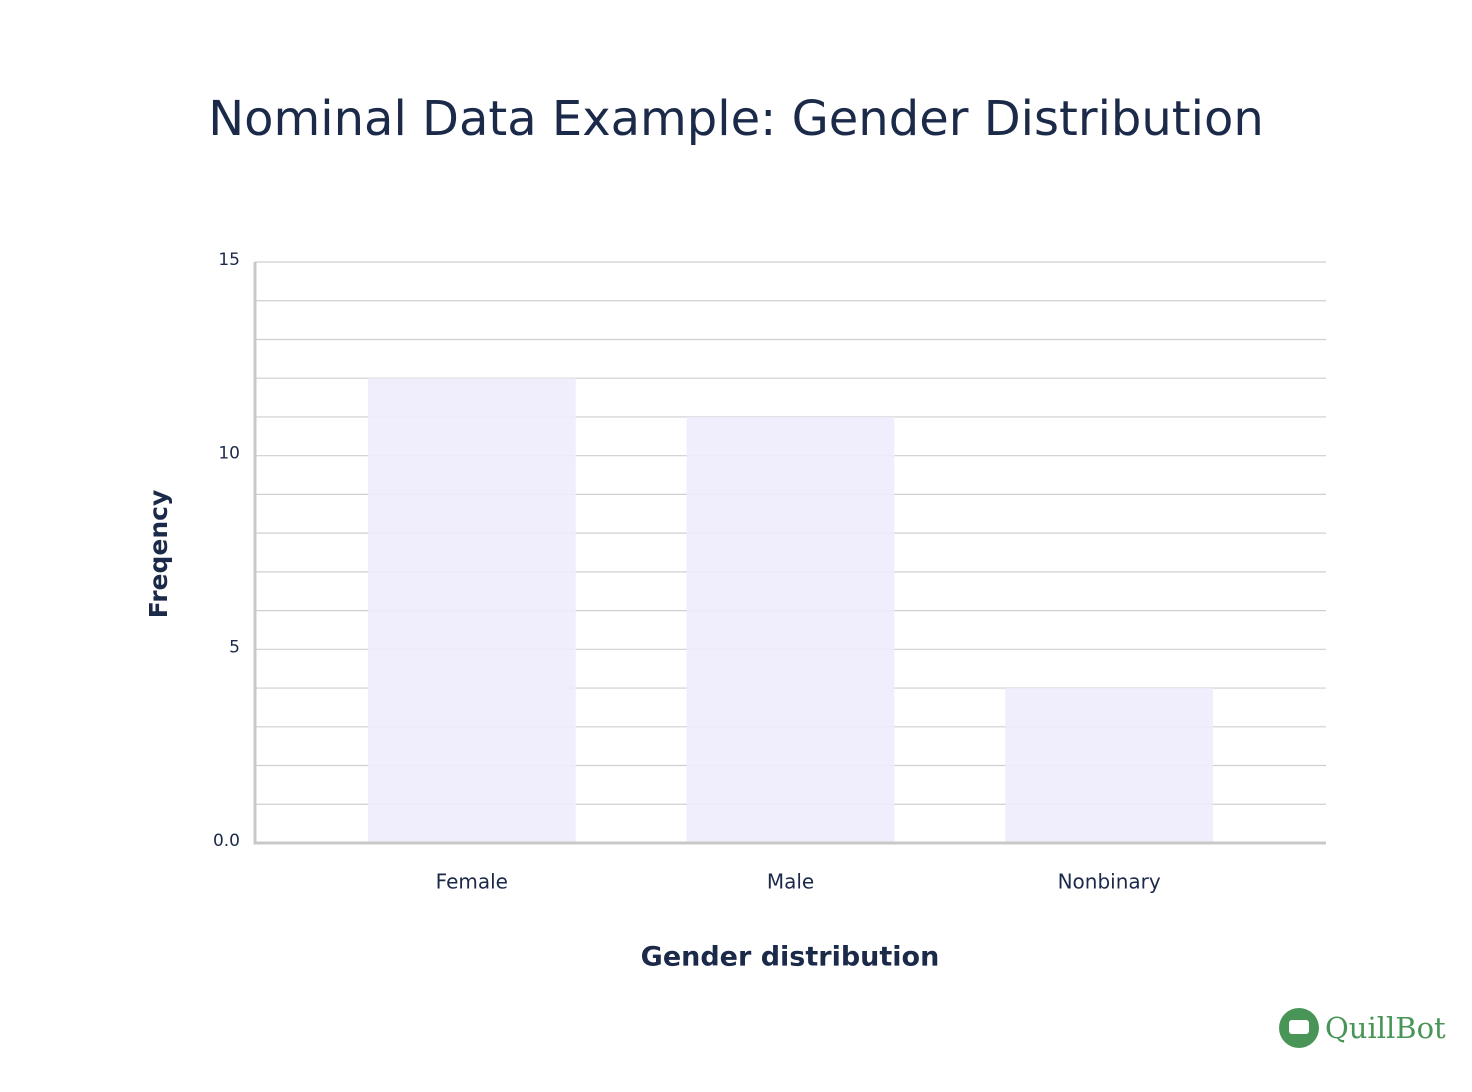  I want to click on y-tick-label: 5, so click(234, 647).